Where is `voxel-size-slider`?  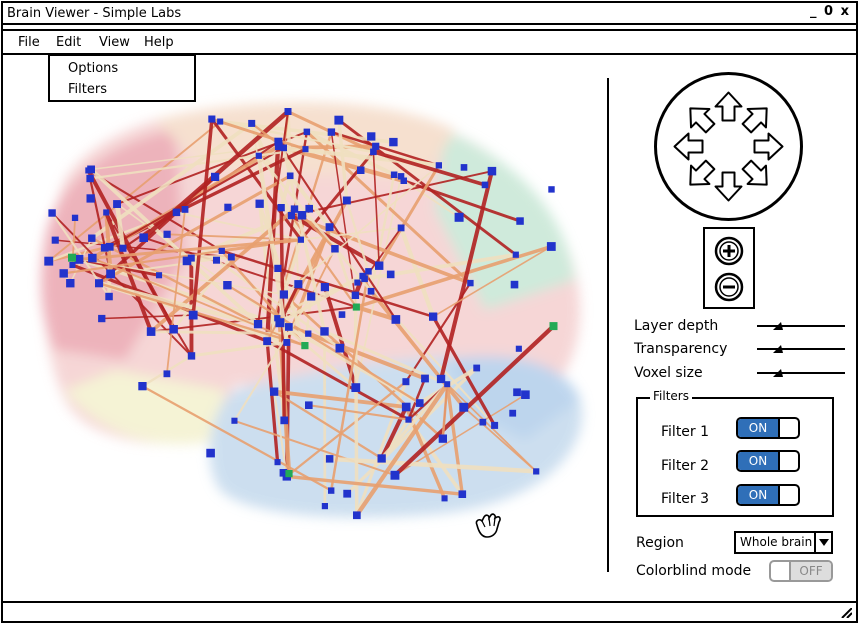
voxel-size-slider is located at coordinates (801, 373).